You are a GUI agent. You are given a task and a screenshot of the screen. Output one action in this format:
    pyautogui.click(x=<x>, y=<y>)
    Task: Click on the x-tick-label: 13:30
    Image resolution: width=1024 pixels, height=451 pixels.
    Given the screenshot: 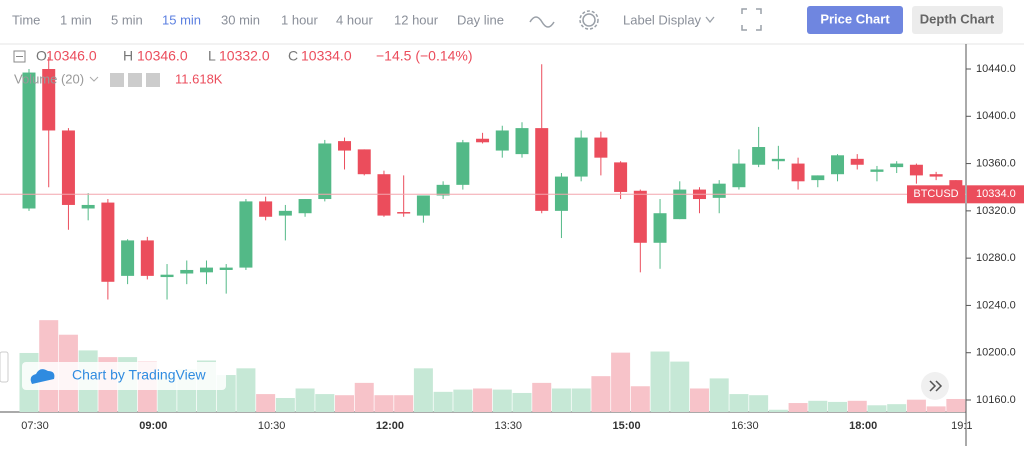 What is the action you would take?
    pyautogui.click(x=509, y=426)
    